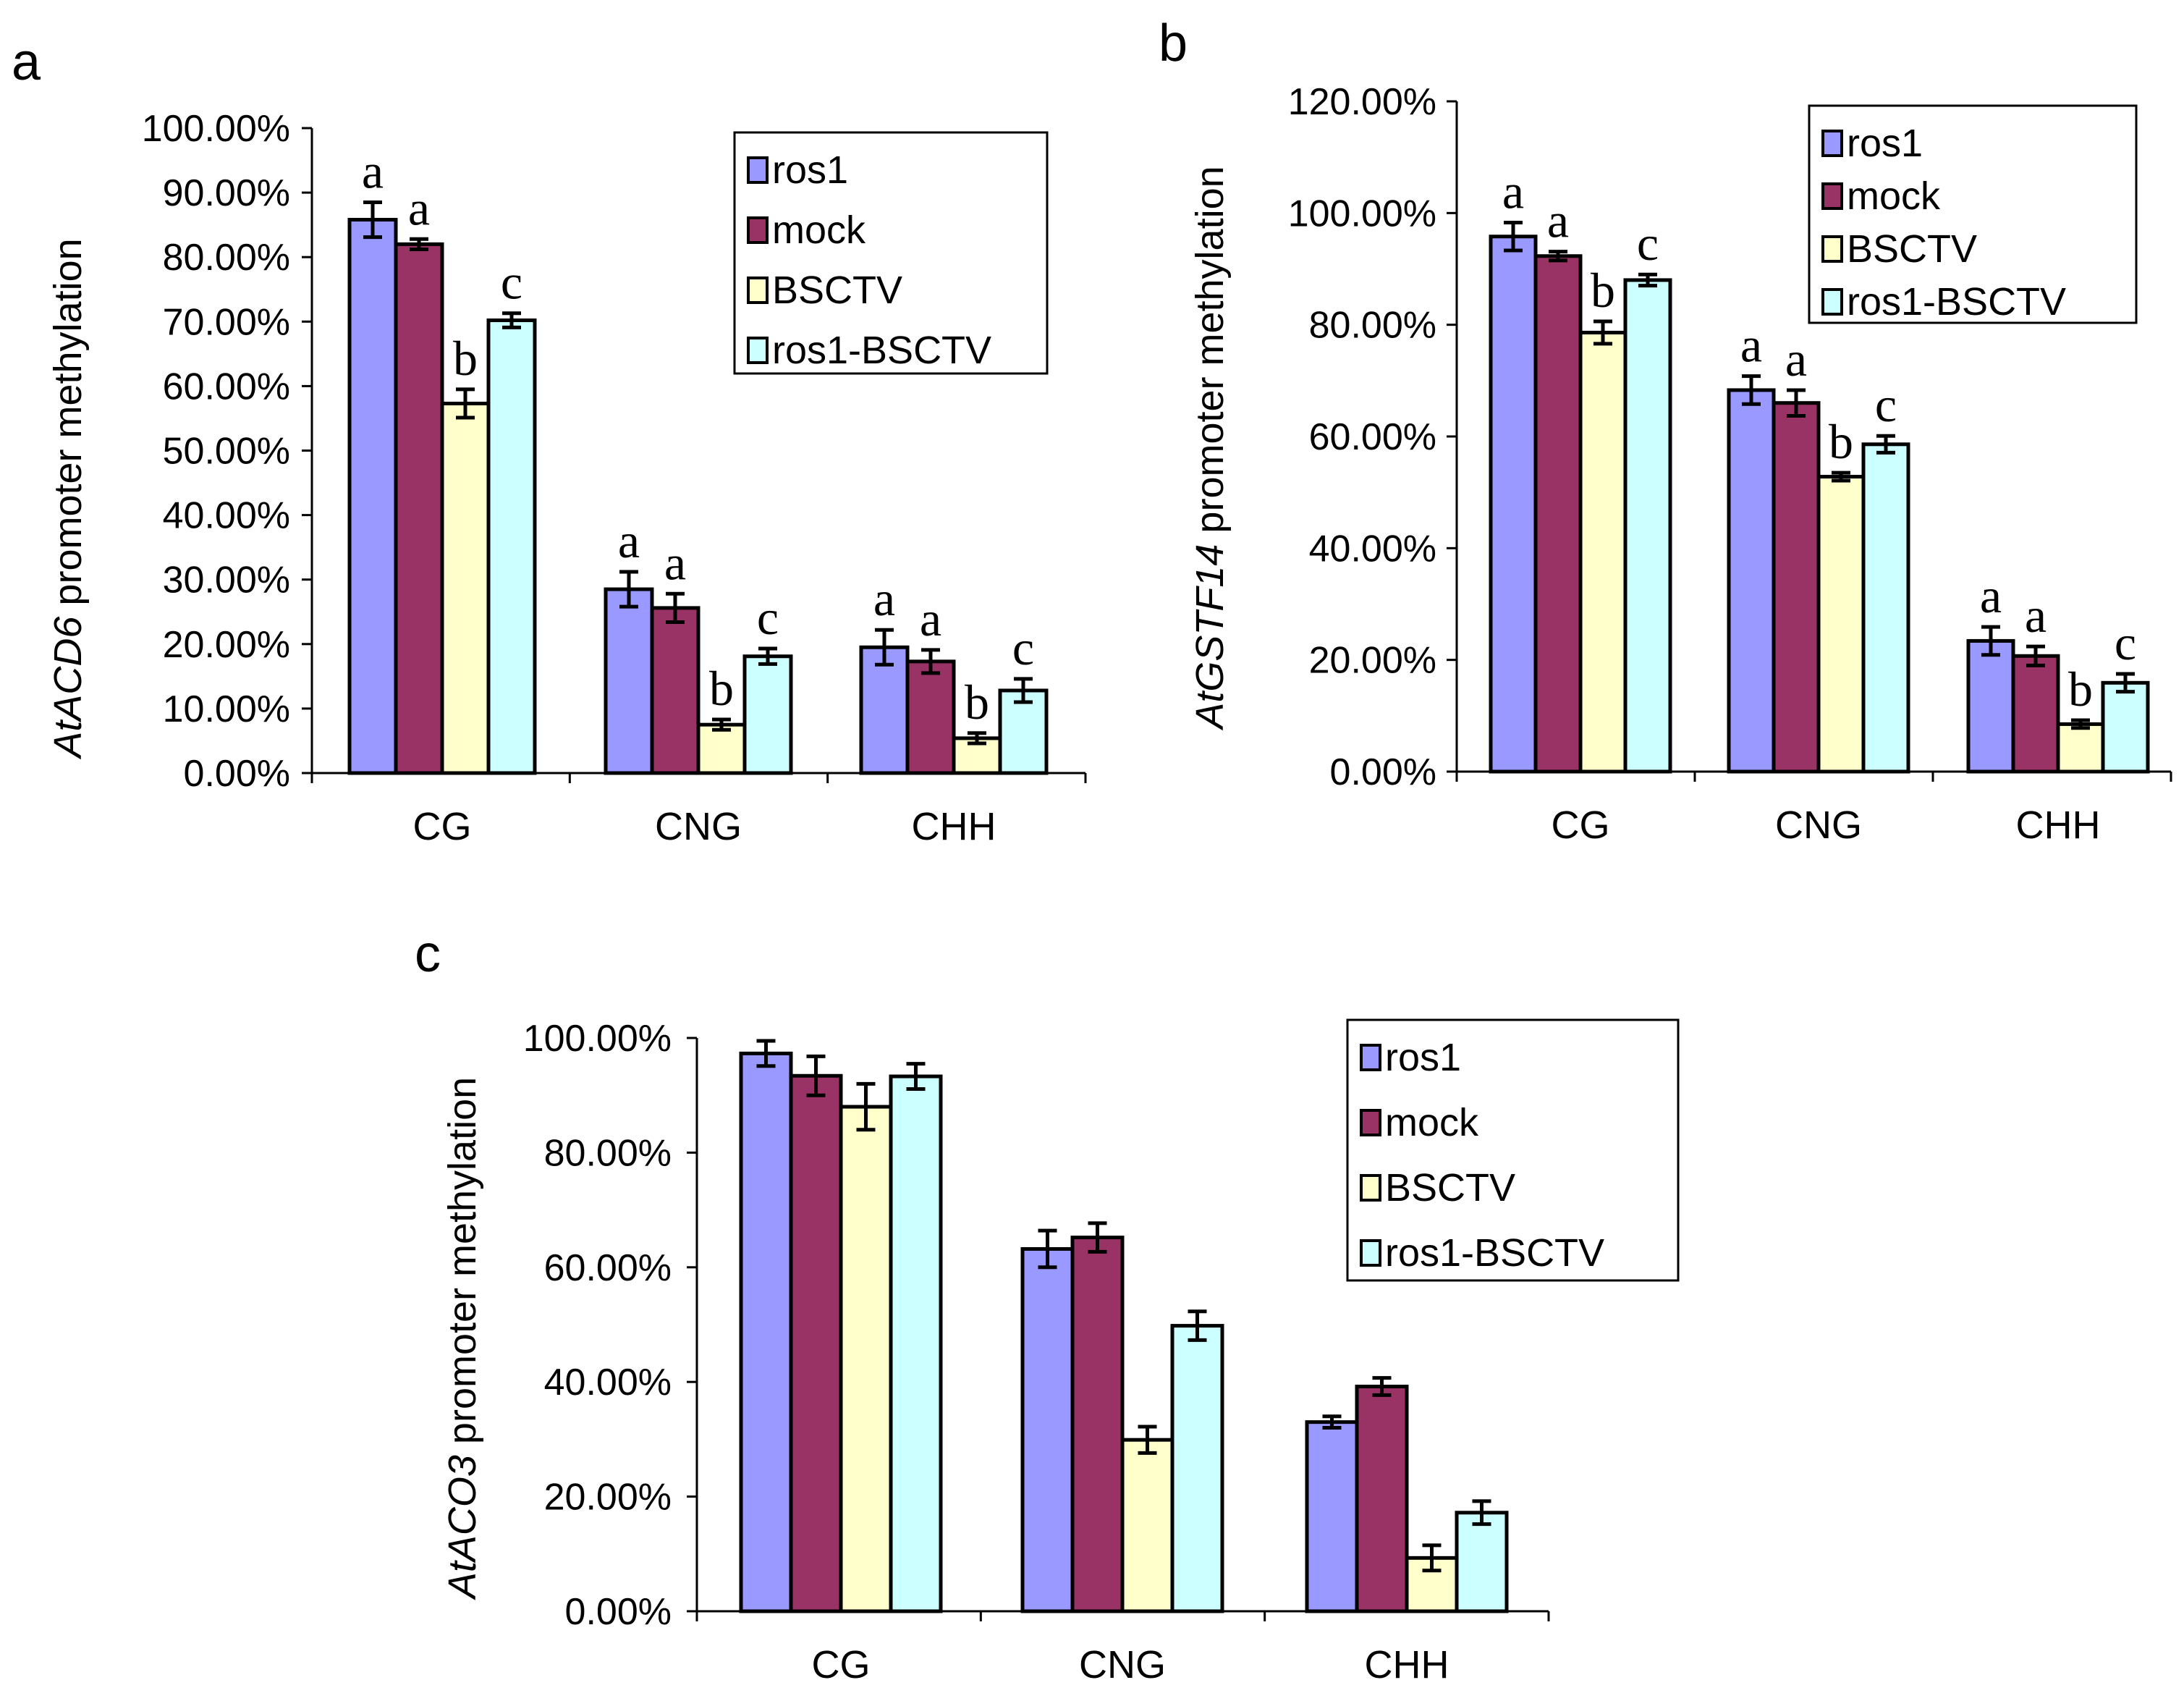 This screenshot has width=2184, height=1701. Describe the element at coordinates (462, 1527) in the screenshot. I see `ylabel-c-gene: AtACO3` at that location.